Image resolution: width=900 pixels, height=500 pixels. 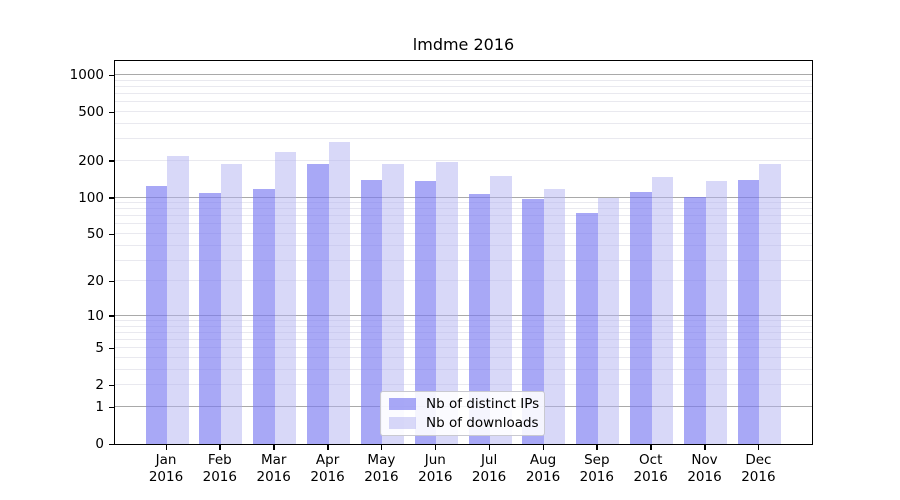 I want to click on legend-swatch-distinct-ips-icon, so click(x=402, y=404).